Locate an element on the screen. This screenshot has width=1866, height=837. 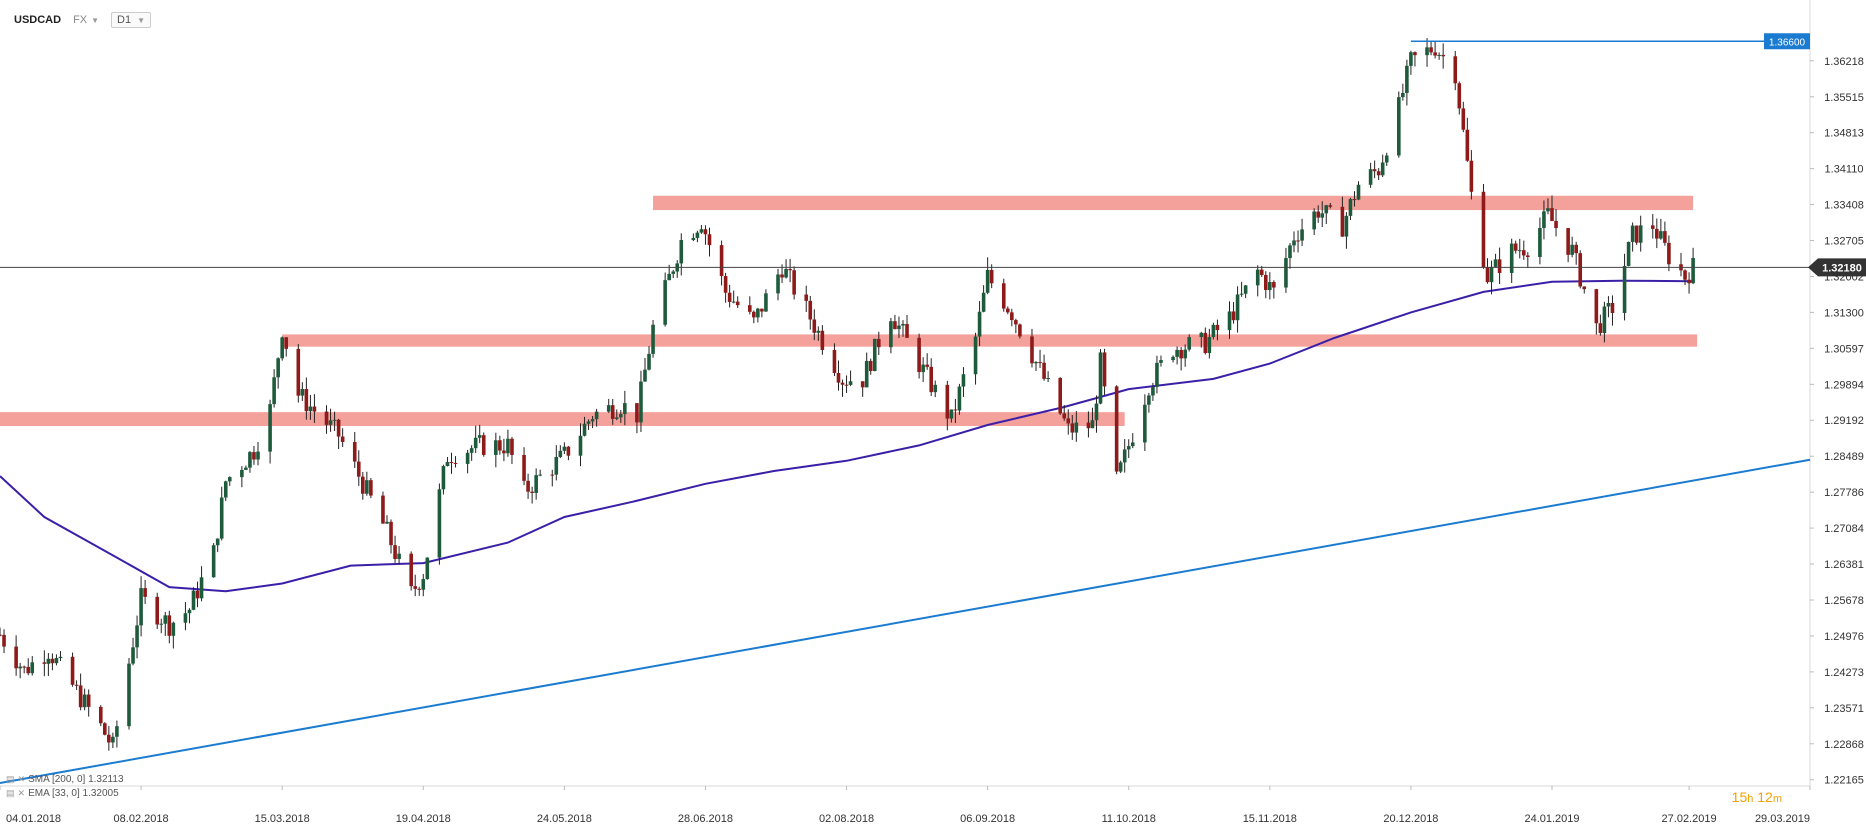
candle-timer: 15h 12m is located at coordinates (1757, 797).